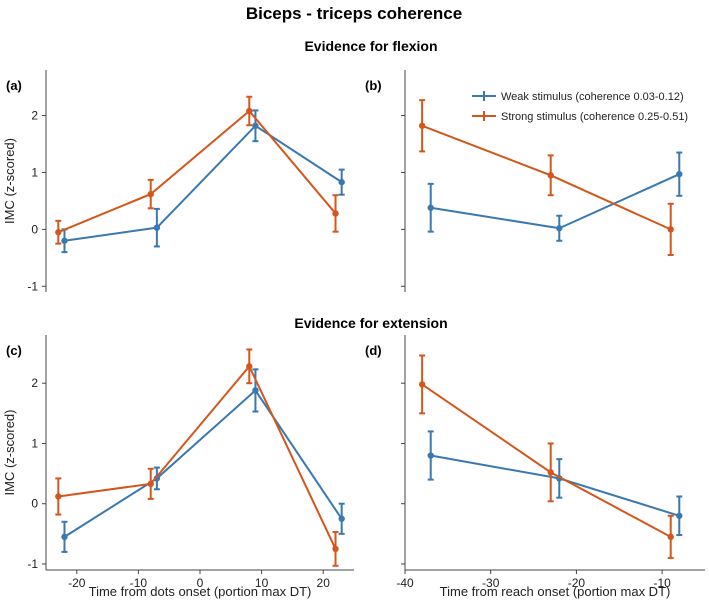 The image size is (709, 600). I want to click on panel-b-line-weak, so click(555, 201).